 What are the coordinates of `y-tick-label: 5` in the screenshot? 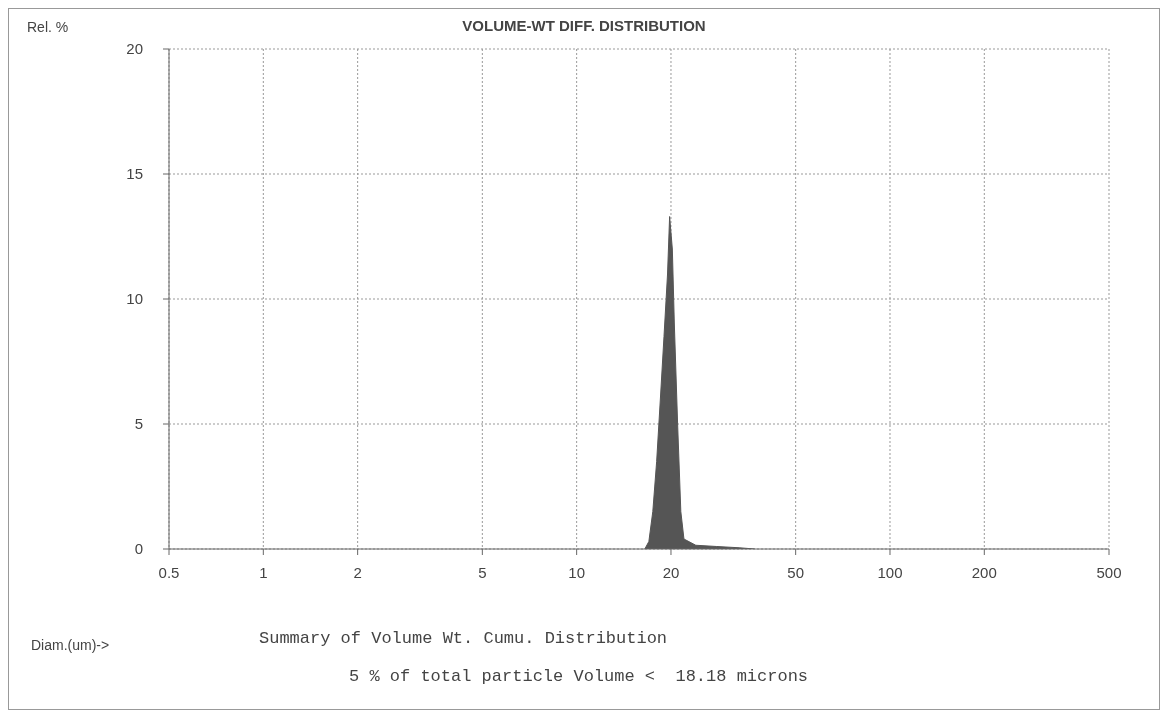 It's located at (138, 424).